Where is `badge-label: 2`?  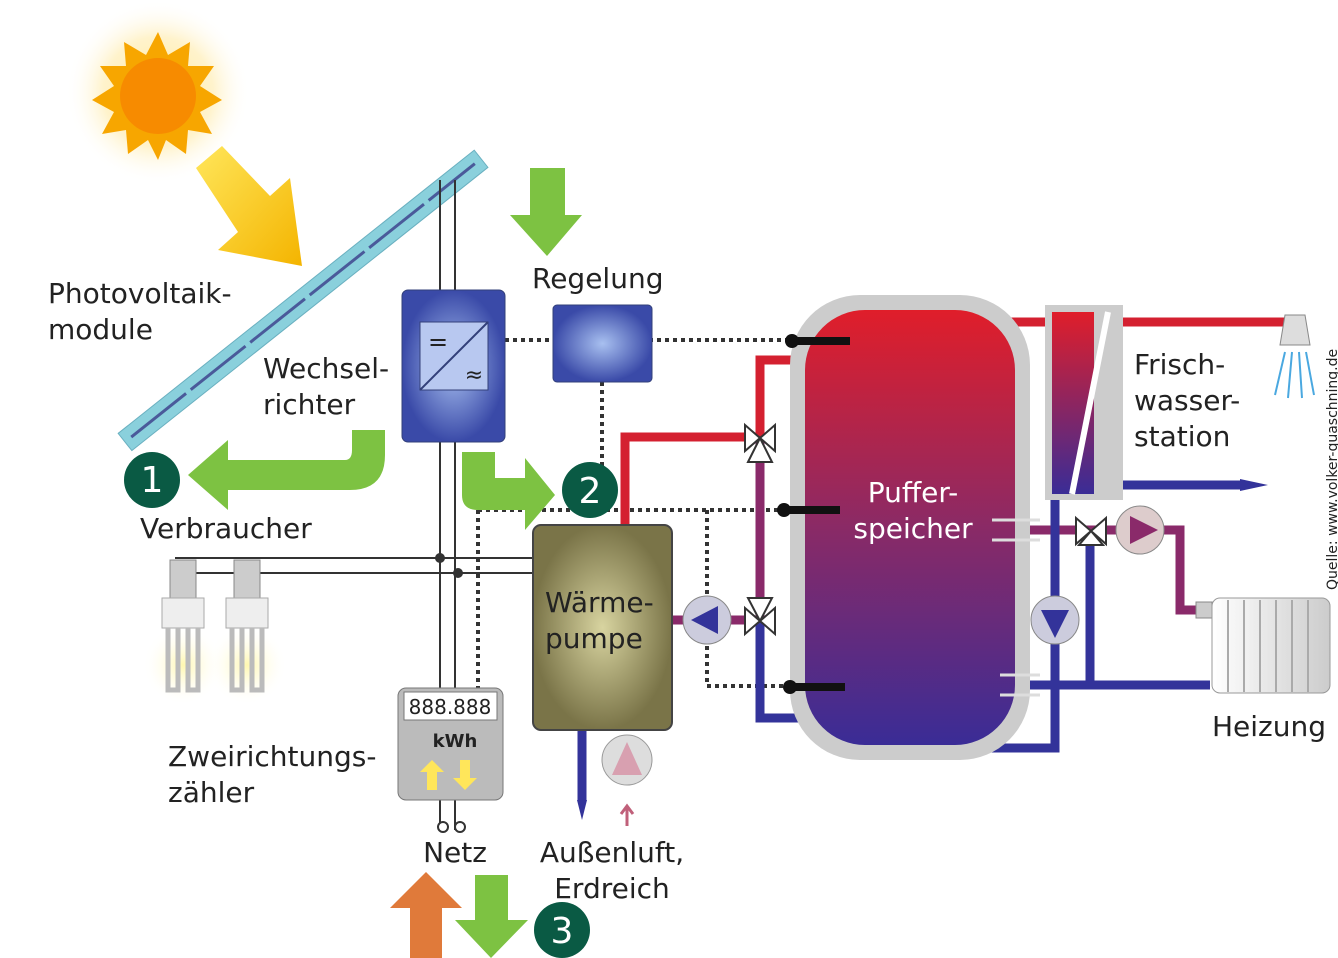
badge-label: 2 is located at coordinates (590, 491).